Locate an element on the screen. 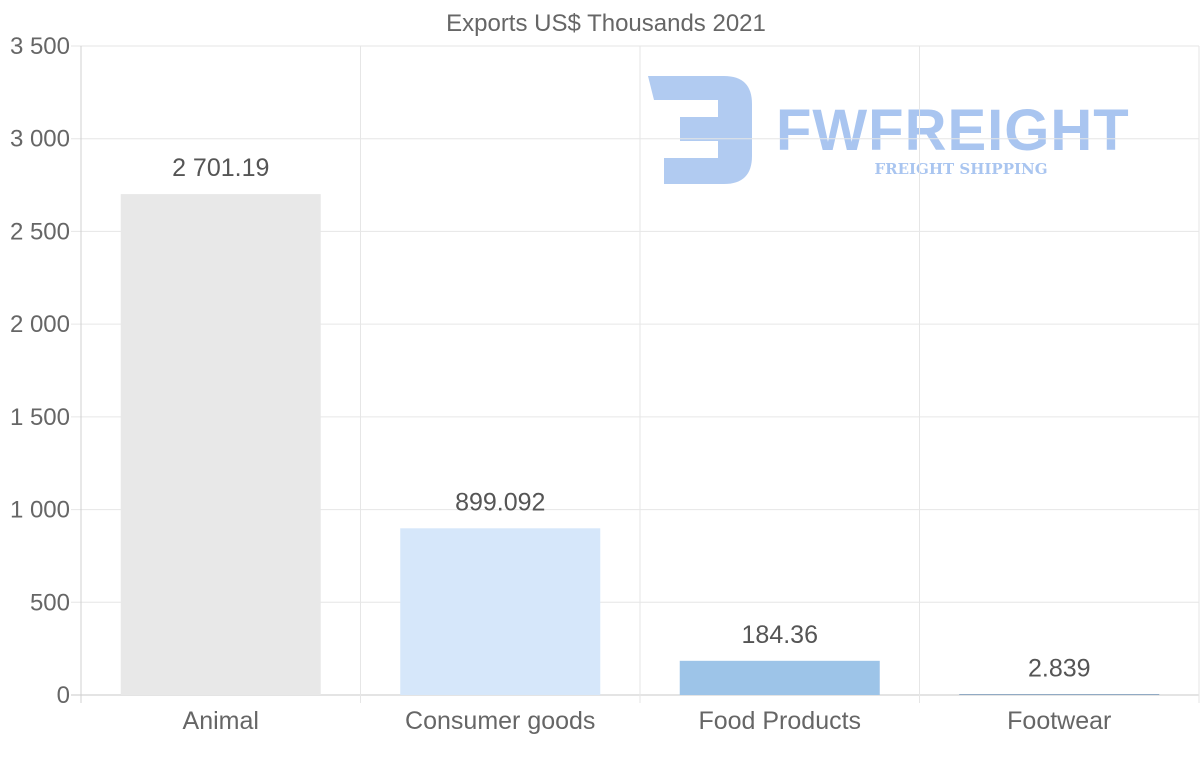  y-tick-label: 500 is located at coordinates (50, 602).